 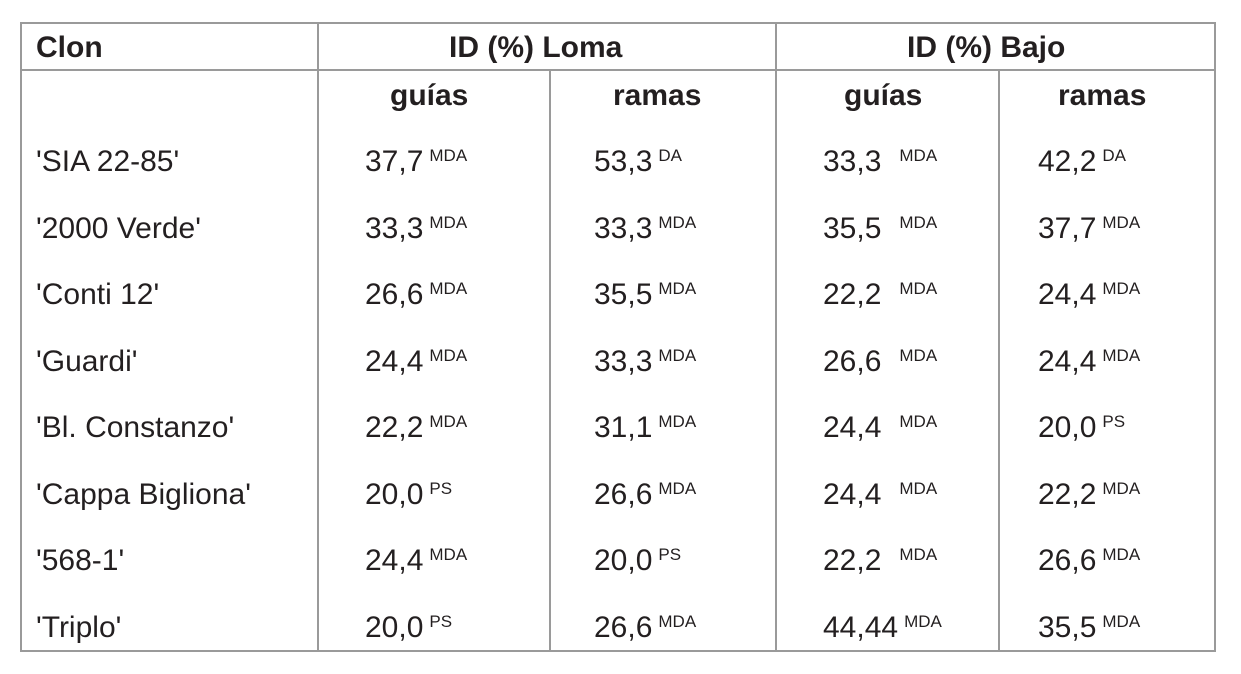 I want to click on subheader-bajo-guias: guías, so click(x=883, y=95).